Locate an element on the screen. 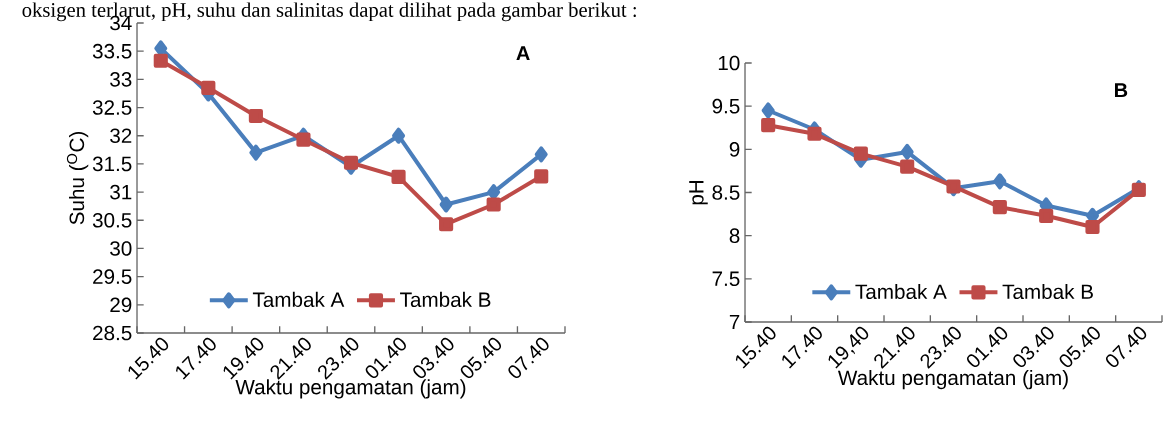 Image resolution: width=1166 pixels, height=447 pixels. y-axis-title: pH is located at coordinates (698, 192).